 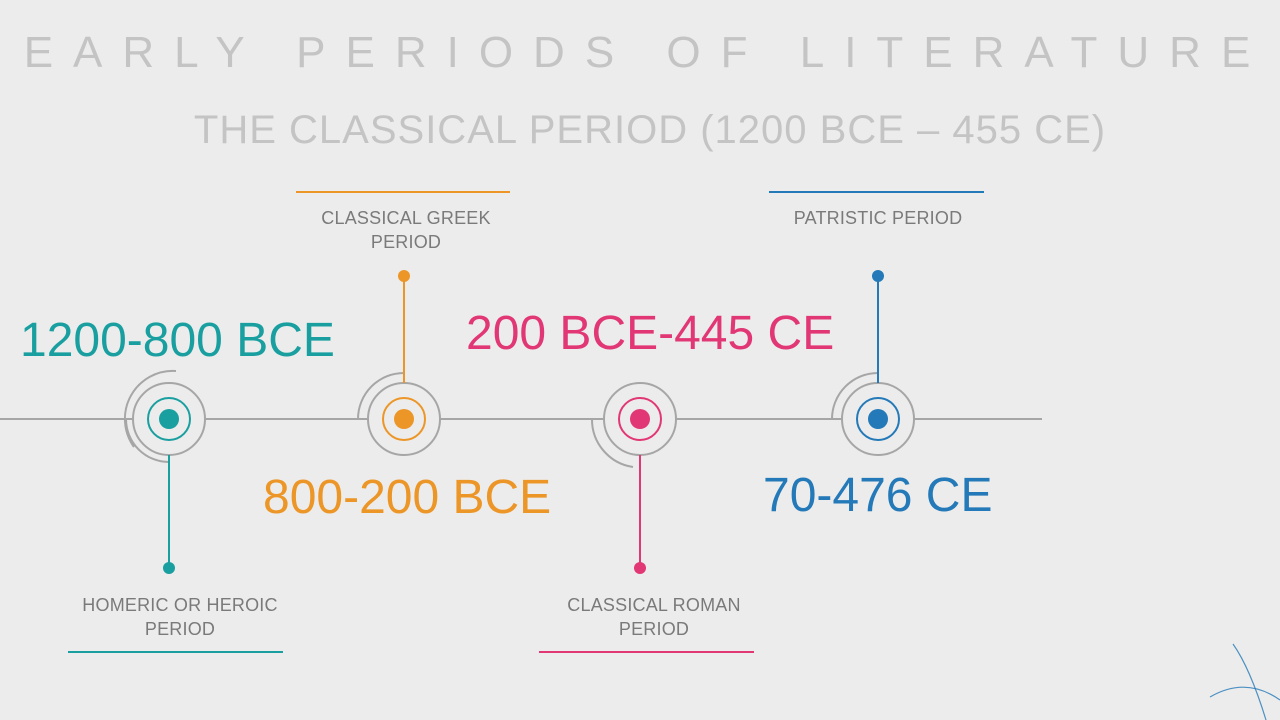 I want to click on period-2-dates: 800-200 BCE, so click(x=407, y=497).